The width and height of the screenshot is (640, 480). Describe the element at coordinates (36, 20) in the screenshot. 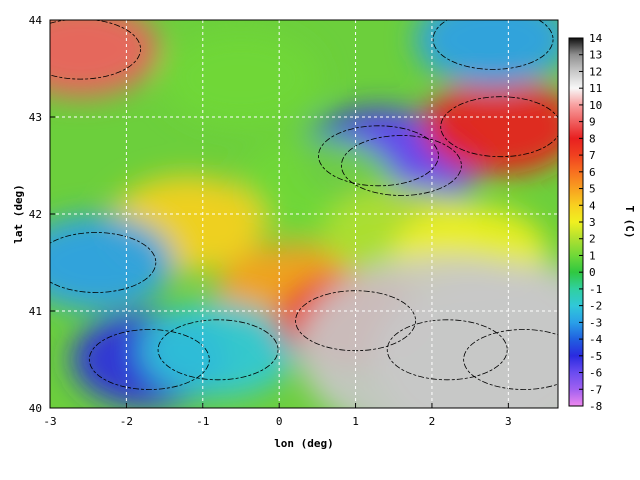

I see `y-tick-label: 44` at that location.